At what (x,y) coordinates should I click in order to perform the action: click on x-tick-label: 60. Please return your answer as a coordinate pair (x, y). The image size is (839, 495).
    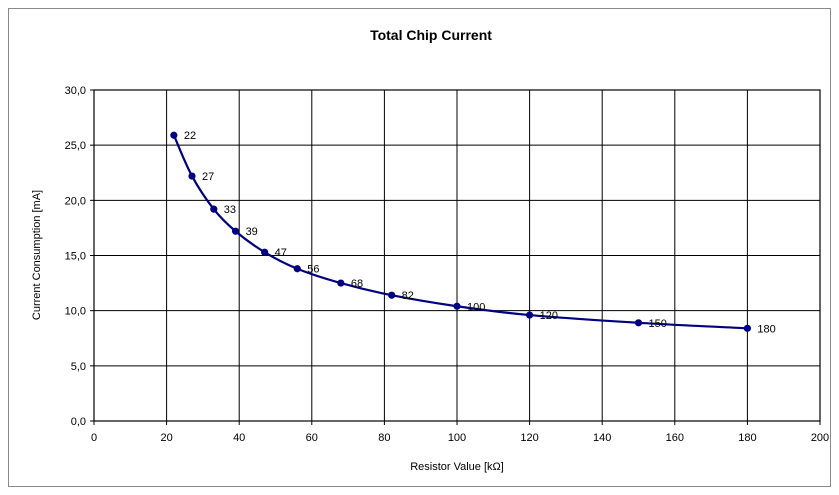
    Looking at the image, I should click on (312, 438).